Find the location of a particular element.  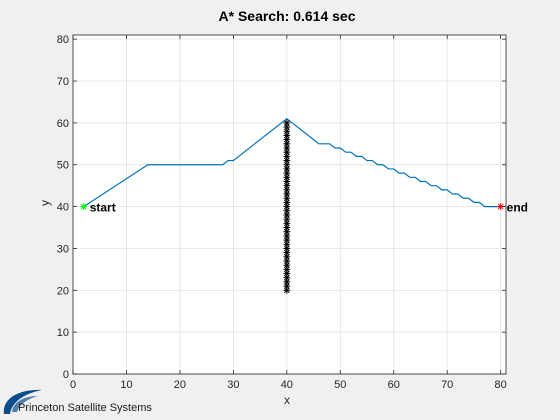

x-tick-label: 50 is located at coordinates (340, 385).